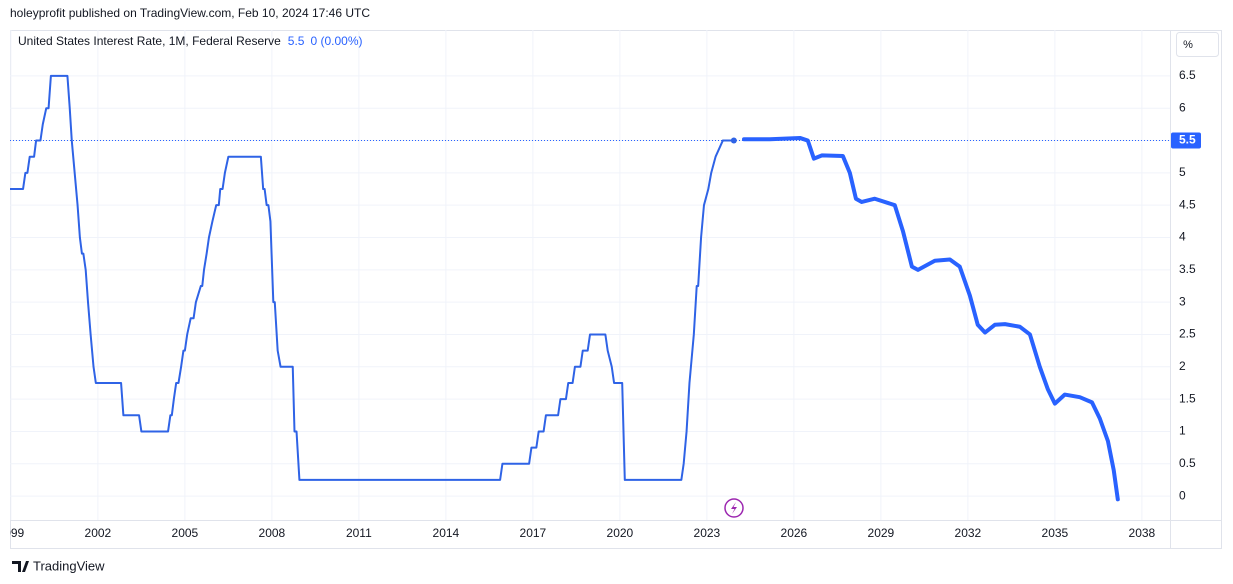 Image resolution: width=1233 pixels, height=584 pixels. Describe the element at coordinates (968, 533) in the screenshot. I see `x-tick-label: 2032` at that location.